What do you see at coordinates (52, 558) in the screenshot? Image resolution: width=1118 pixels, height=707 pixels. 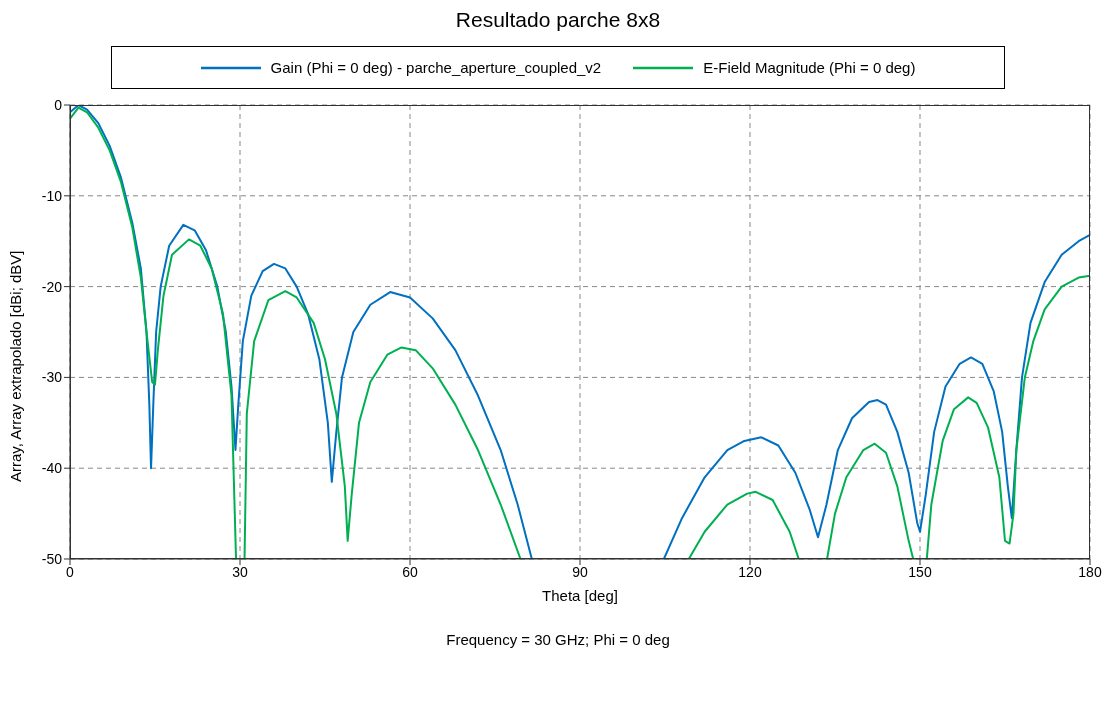 I see `y-tick-label: -50` at bounding box center [52, 558].